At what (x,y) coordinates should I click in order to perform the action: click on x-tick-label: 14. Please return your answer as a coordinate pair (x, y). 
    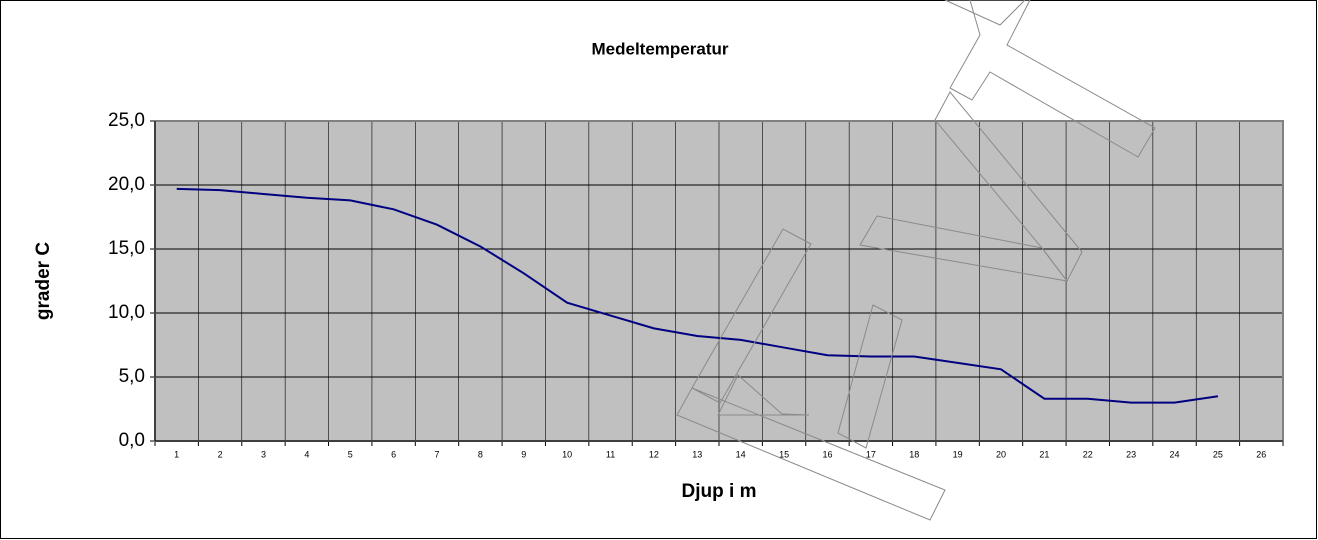
    Looking at the image, I should click on (741, 454).